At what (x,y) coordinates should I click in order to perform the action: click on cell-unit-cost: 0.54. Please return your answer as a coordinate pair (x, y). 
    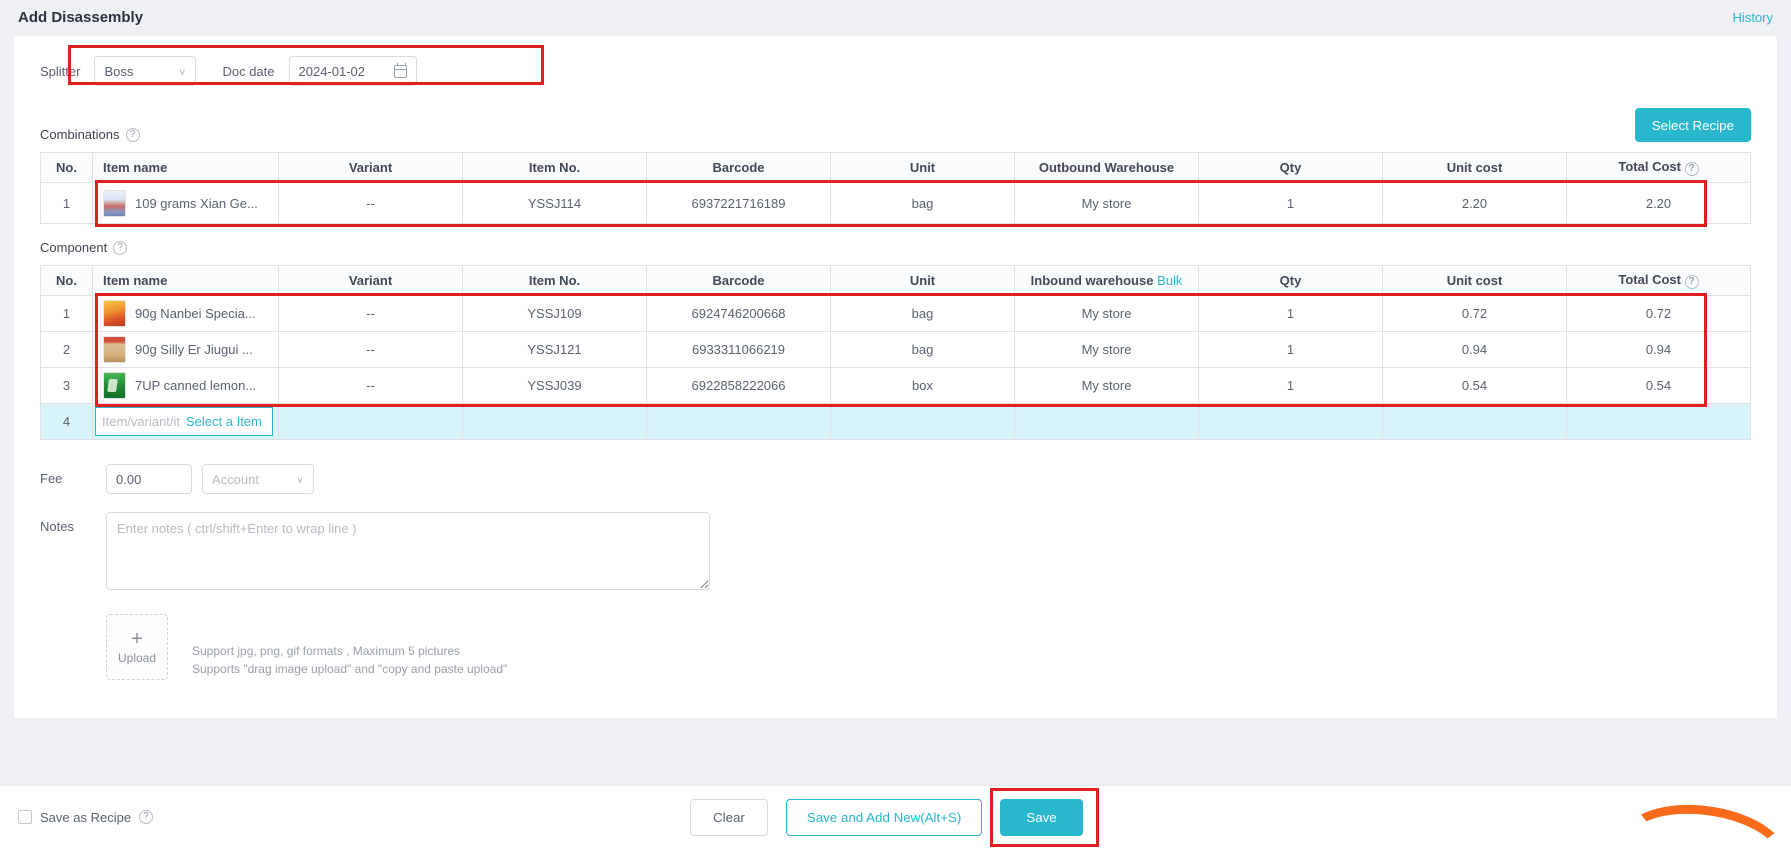
    Looking at the image, I should click on (1474, 385).